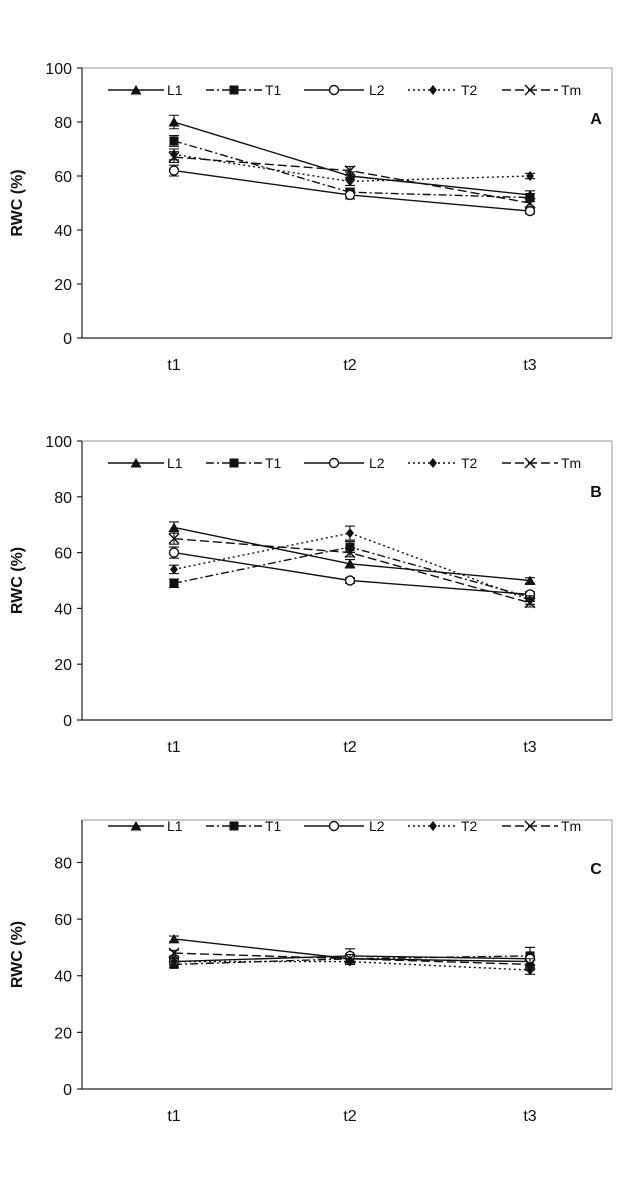  Describe the element at coordinates (596, 869) in the screenshot. I see `panel-letter: C` at that location.